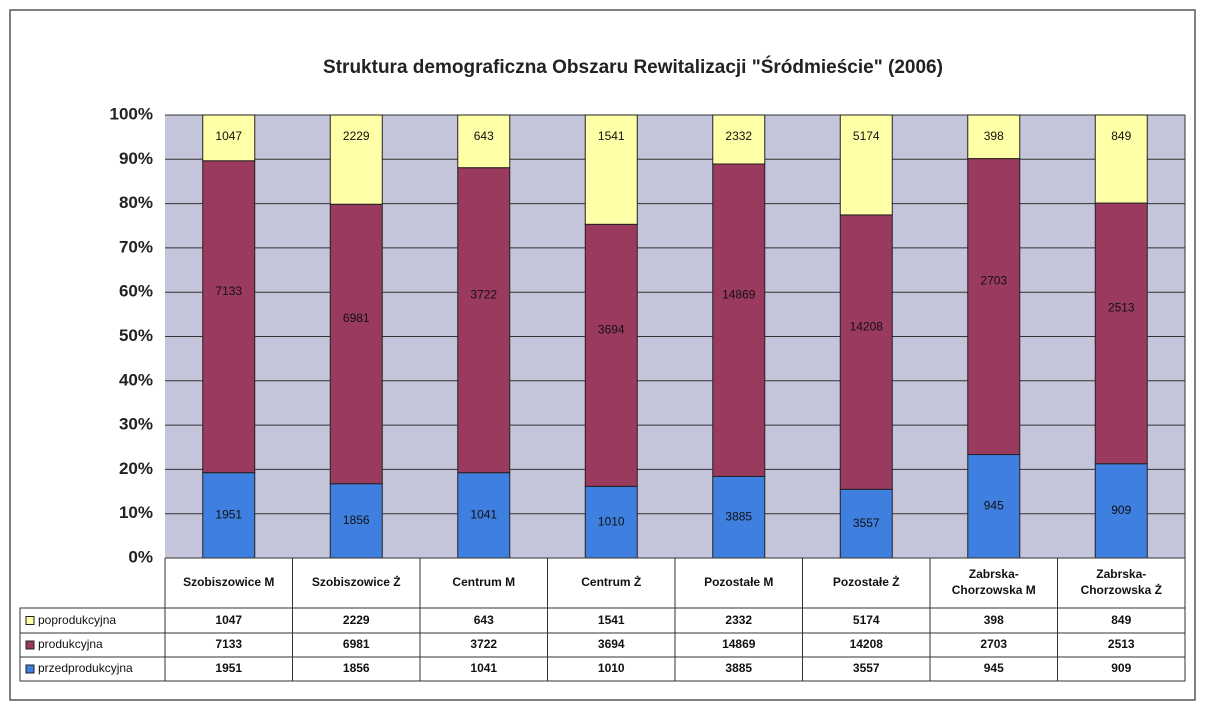  Describe the element at coordinates (228, 291) in the screenshot. I see `data-label: 7133` at that location.